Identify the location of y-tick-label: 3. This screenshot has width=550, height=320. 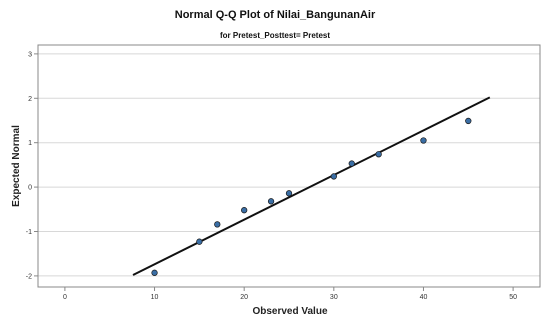
(30, 54).